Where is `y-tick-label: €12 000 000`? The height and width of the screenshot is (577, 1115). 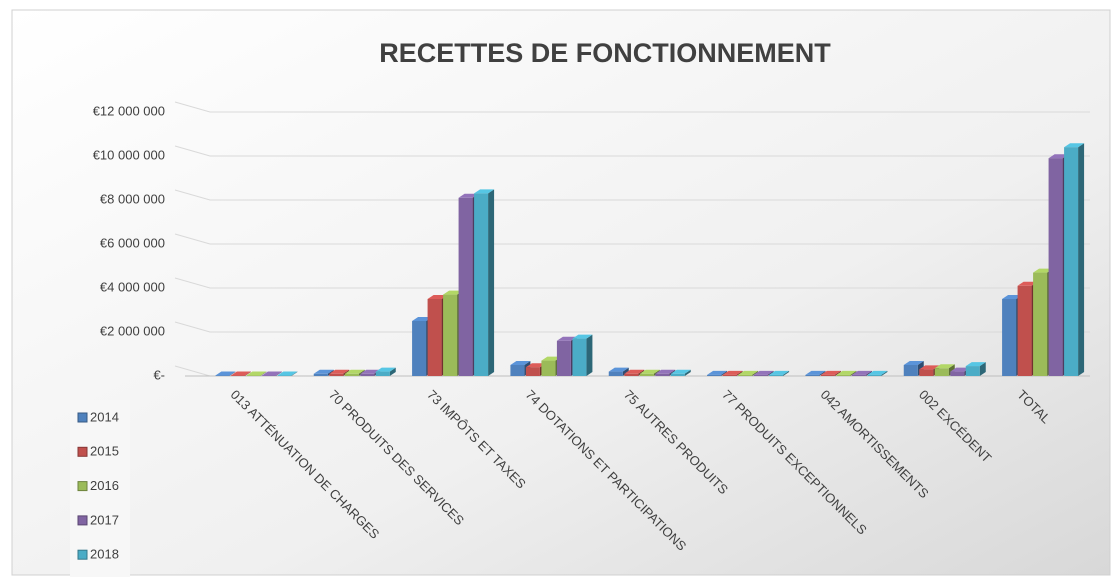
y-tick-label: €12 000 000 is located at coordinates (129, 110).